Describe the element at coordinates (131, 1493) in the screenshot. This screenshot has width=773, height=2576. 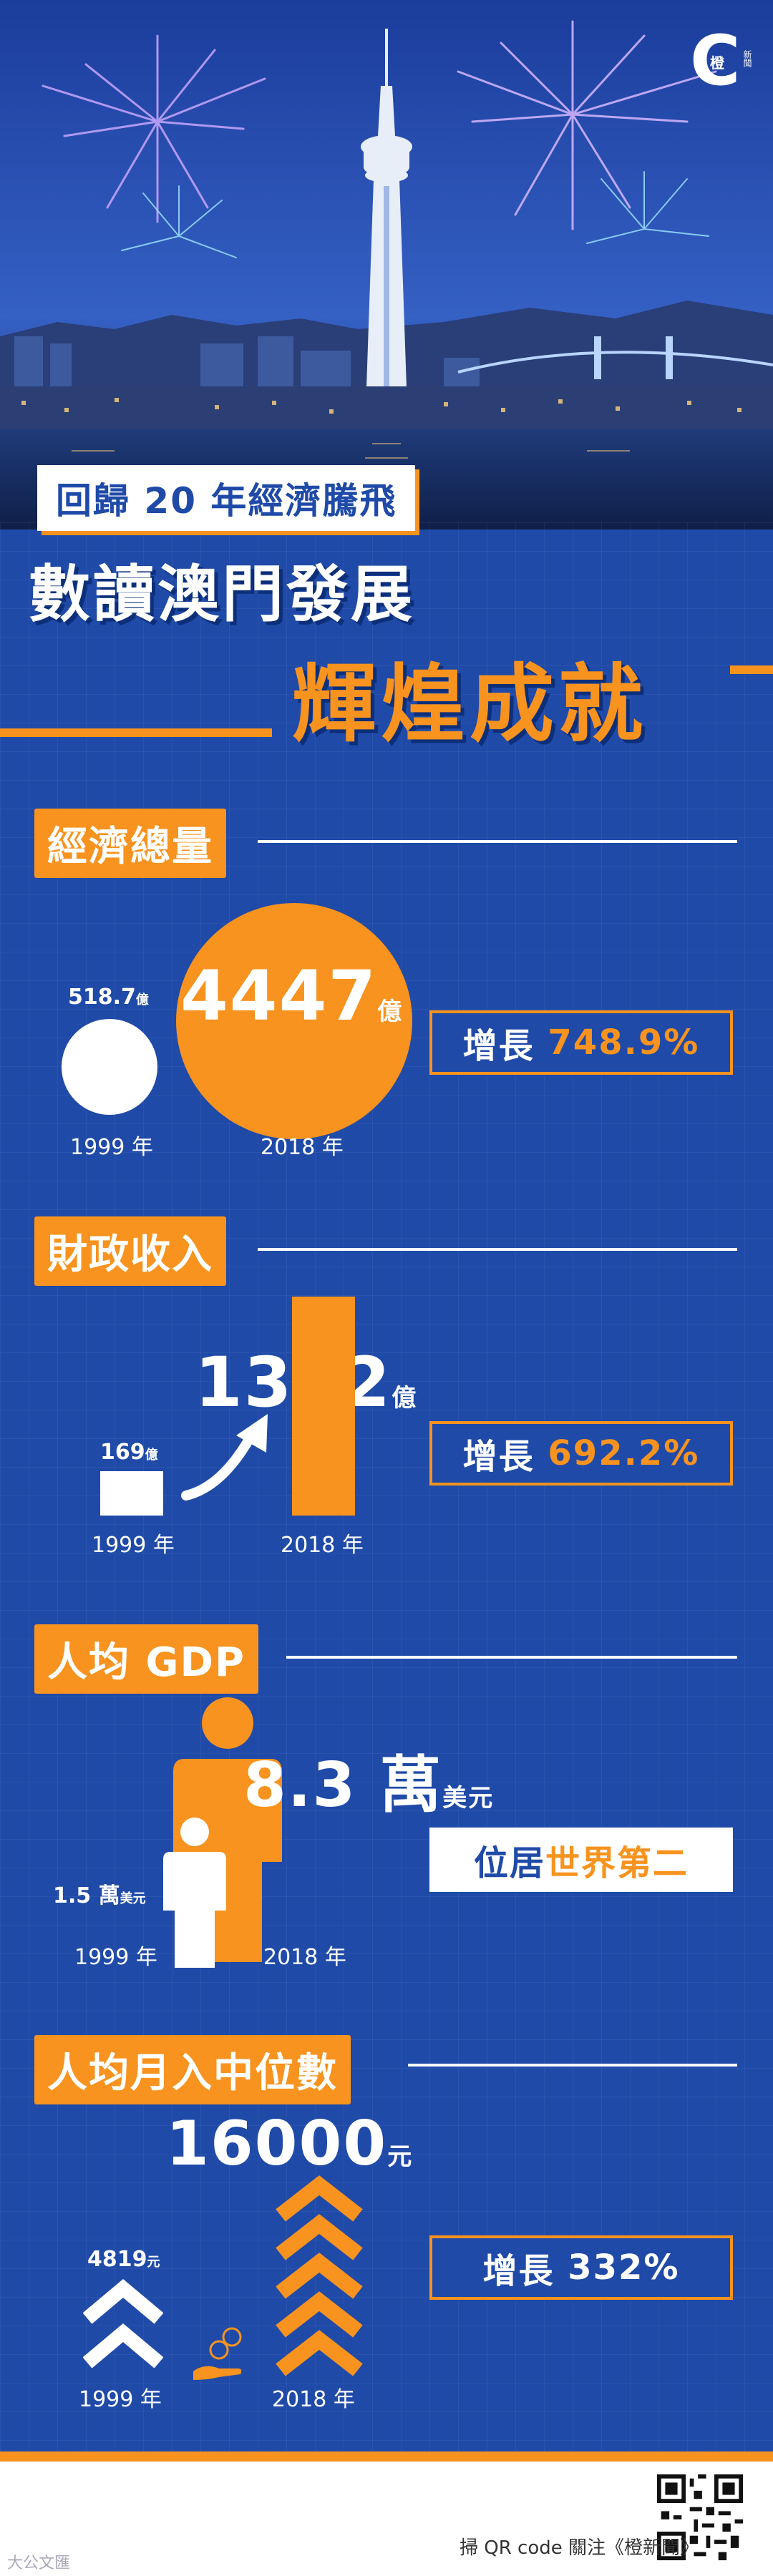
I see `fiscal-1999-bar` at that location.